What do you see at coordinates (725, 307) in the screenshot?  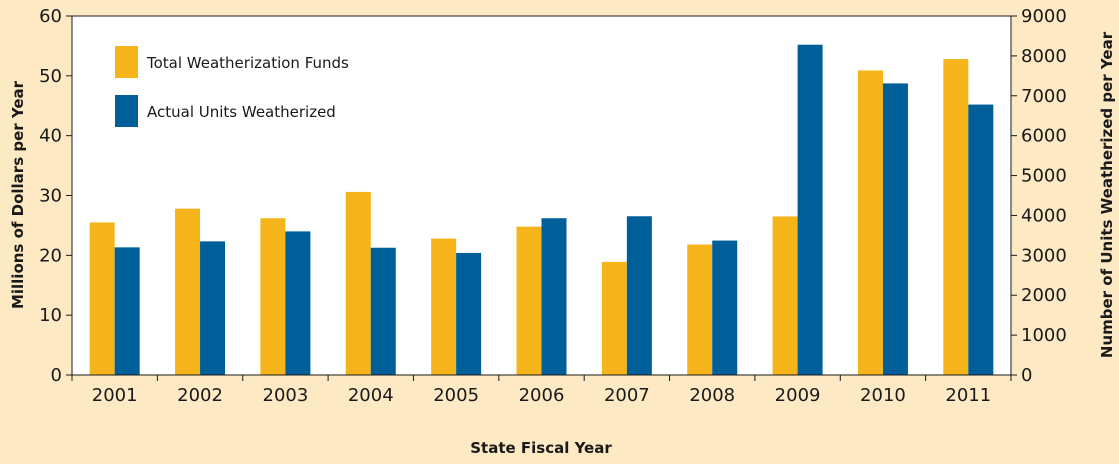 I see `units-bar-2008` at bounding box center [725, 307].